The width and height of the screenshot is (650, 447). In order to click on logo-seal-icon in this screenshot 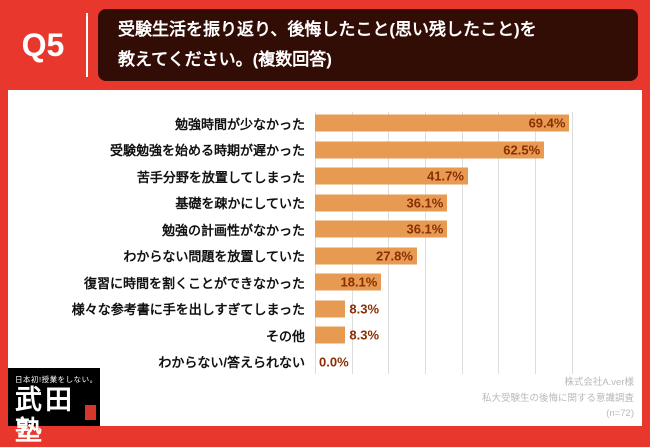, I will do `click(90, 412)`.